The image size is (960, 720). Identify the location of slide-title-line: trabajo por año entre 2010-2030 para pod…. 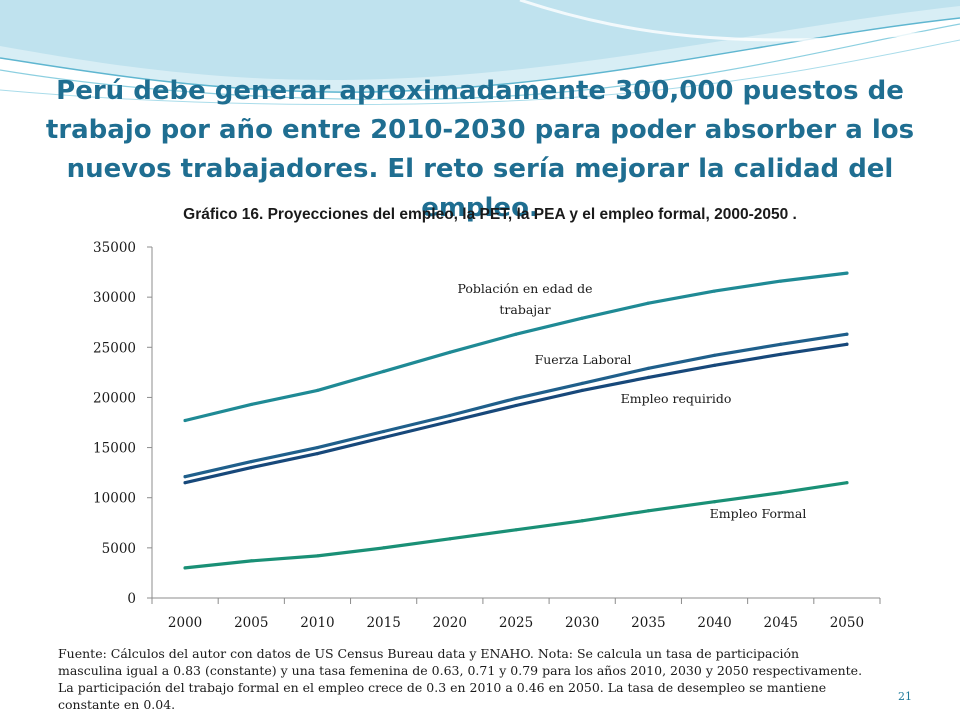
(480, 130).